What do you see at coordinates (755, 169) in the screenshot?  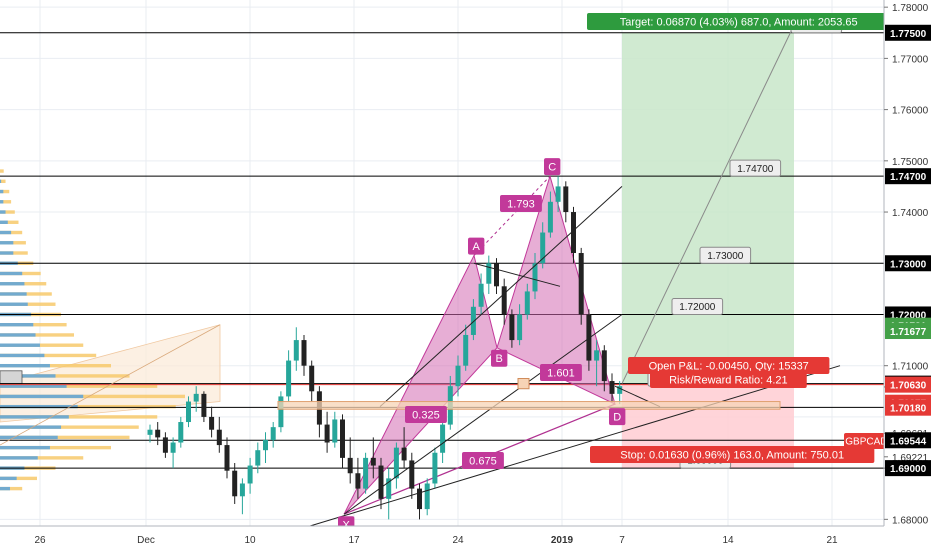 I see `projection-label: 1.74700` at bounding box center [755, 169].